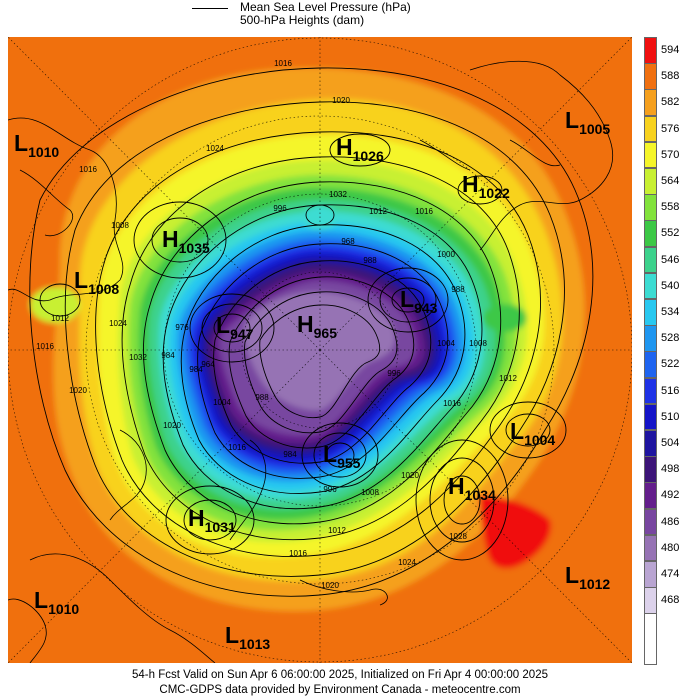  What do you see at coordinates (670, 181) in the screenshot?
I see `colorbar-label-564: 564` at bounding box center [670, 181].